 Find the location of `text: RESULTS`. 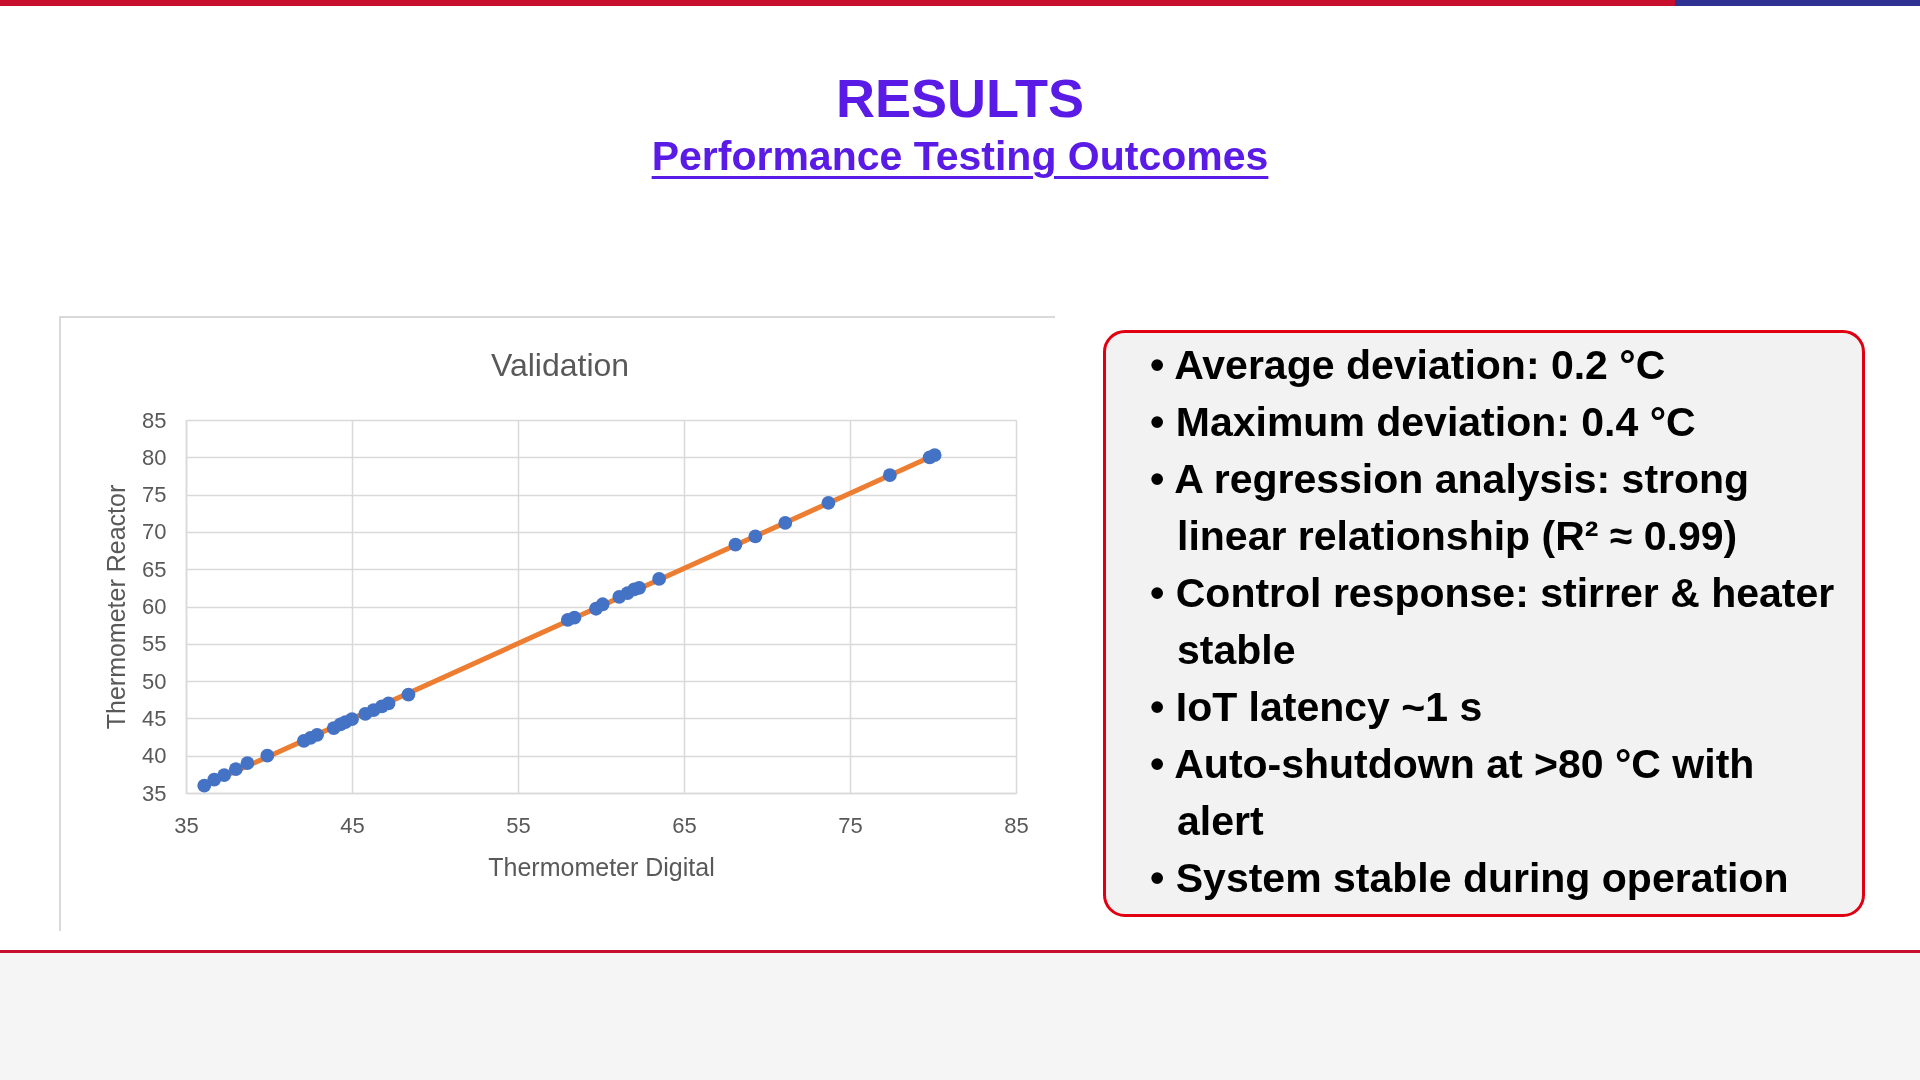

text: RESULTS is located at coordinates (960, 98).